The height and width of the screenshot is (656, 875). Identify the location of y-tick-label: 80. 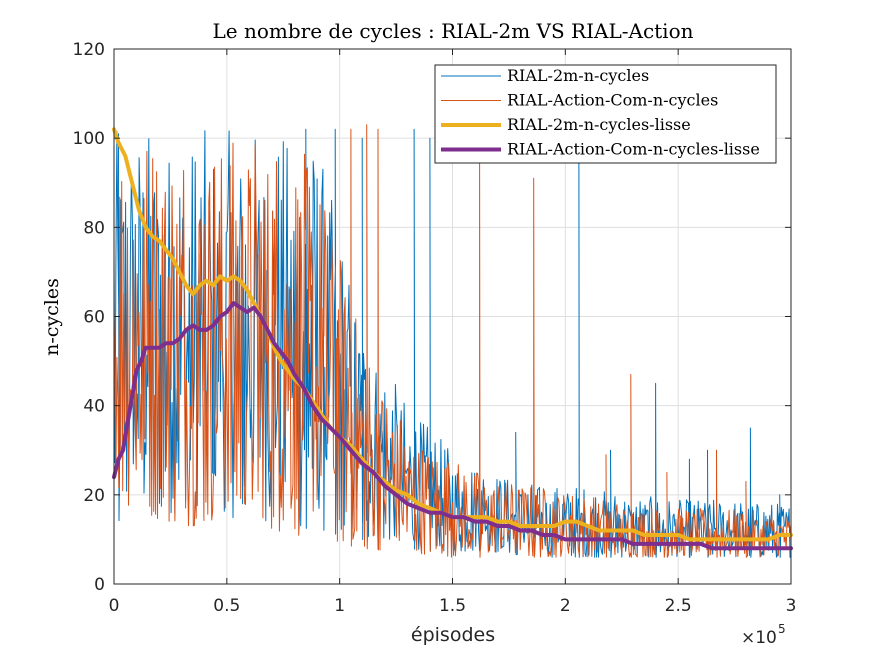
(94, 228).